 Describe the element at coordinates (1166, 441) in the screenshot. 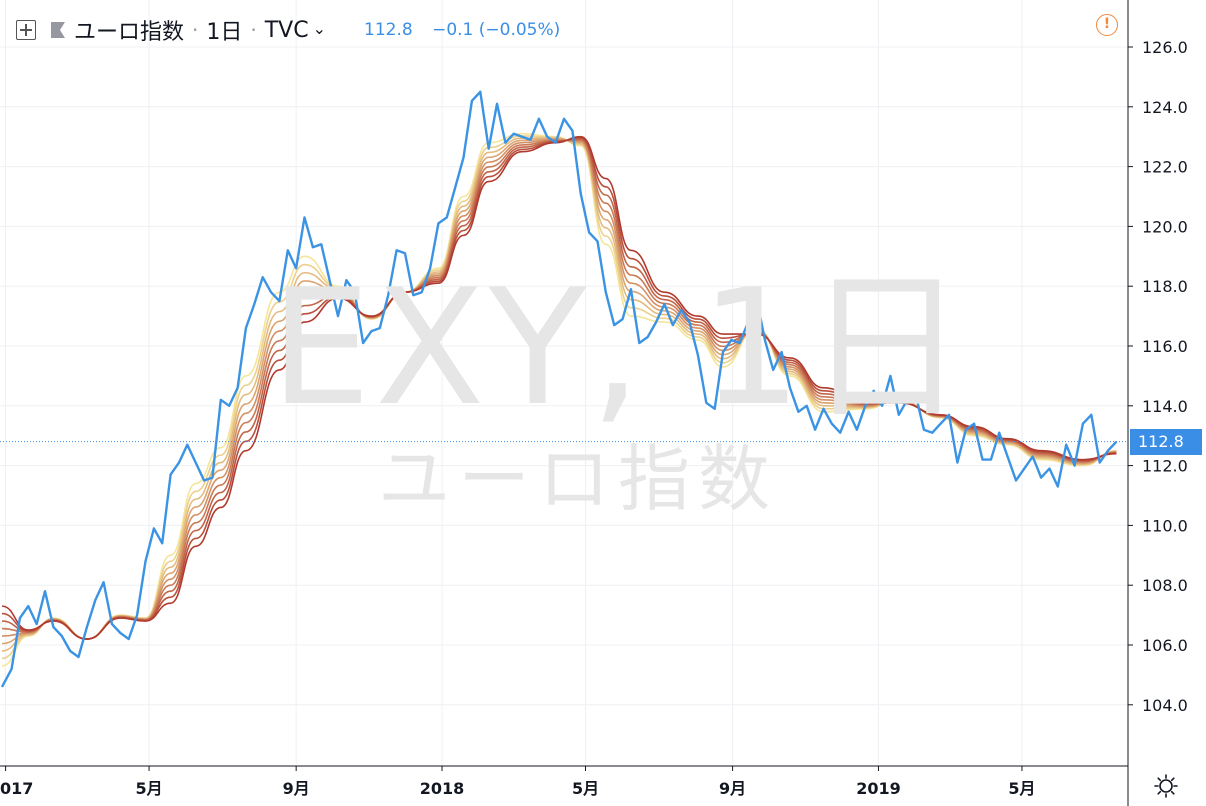

I see `last-price-tag: 112.8` at that location.